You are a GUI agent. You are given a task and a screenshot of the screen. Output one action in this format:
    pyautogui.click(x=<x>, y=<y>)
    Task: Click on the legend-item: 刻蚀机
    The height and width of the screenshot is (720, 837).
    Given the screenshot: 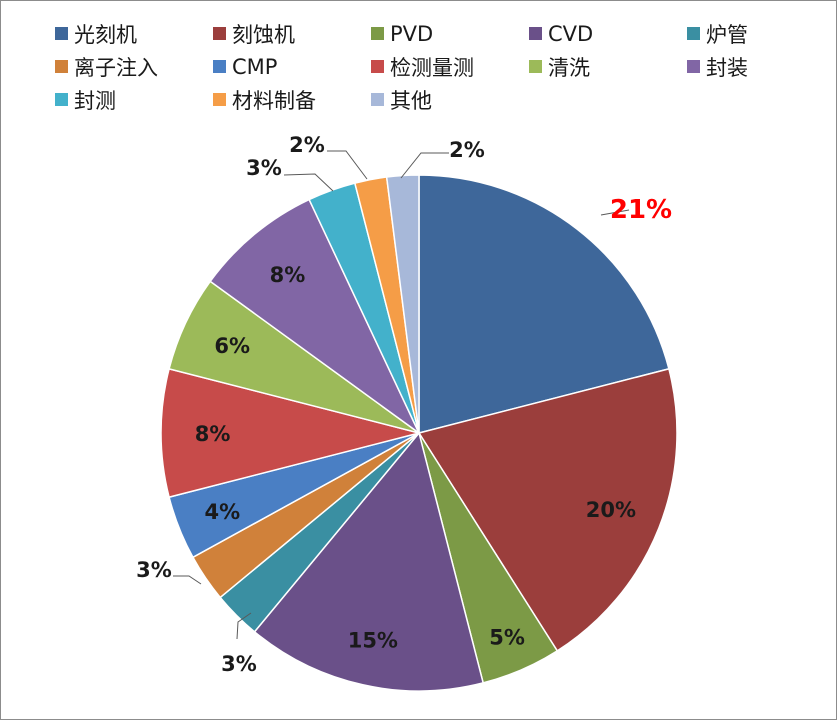 What is the action you would take?
    pyautogui.click(x=292, y=33)
    